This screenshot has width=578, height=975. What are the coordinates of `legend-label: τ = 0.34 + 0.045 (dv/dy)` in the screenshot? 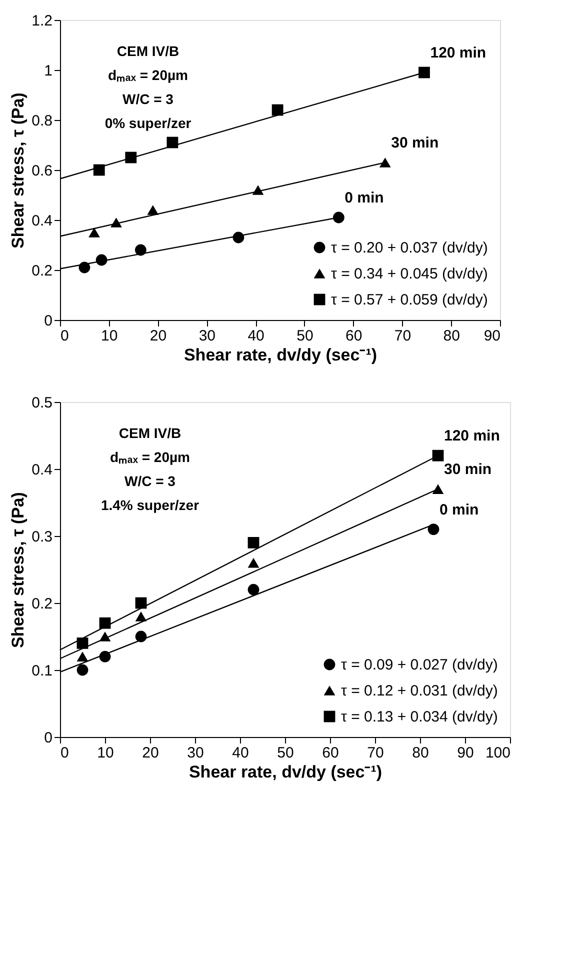 It's located at (409, 274).